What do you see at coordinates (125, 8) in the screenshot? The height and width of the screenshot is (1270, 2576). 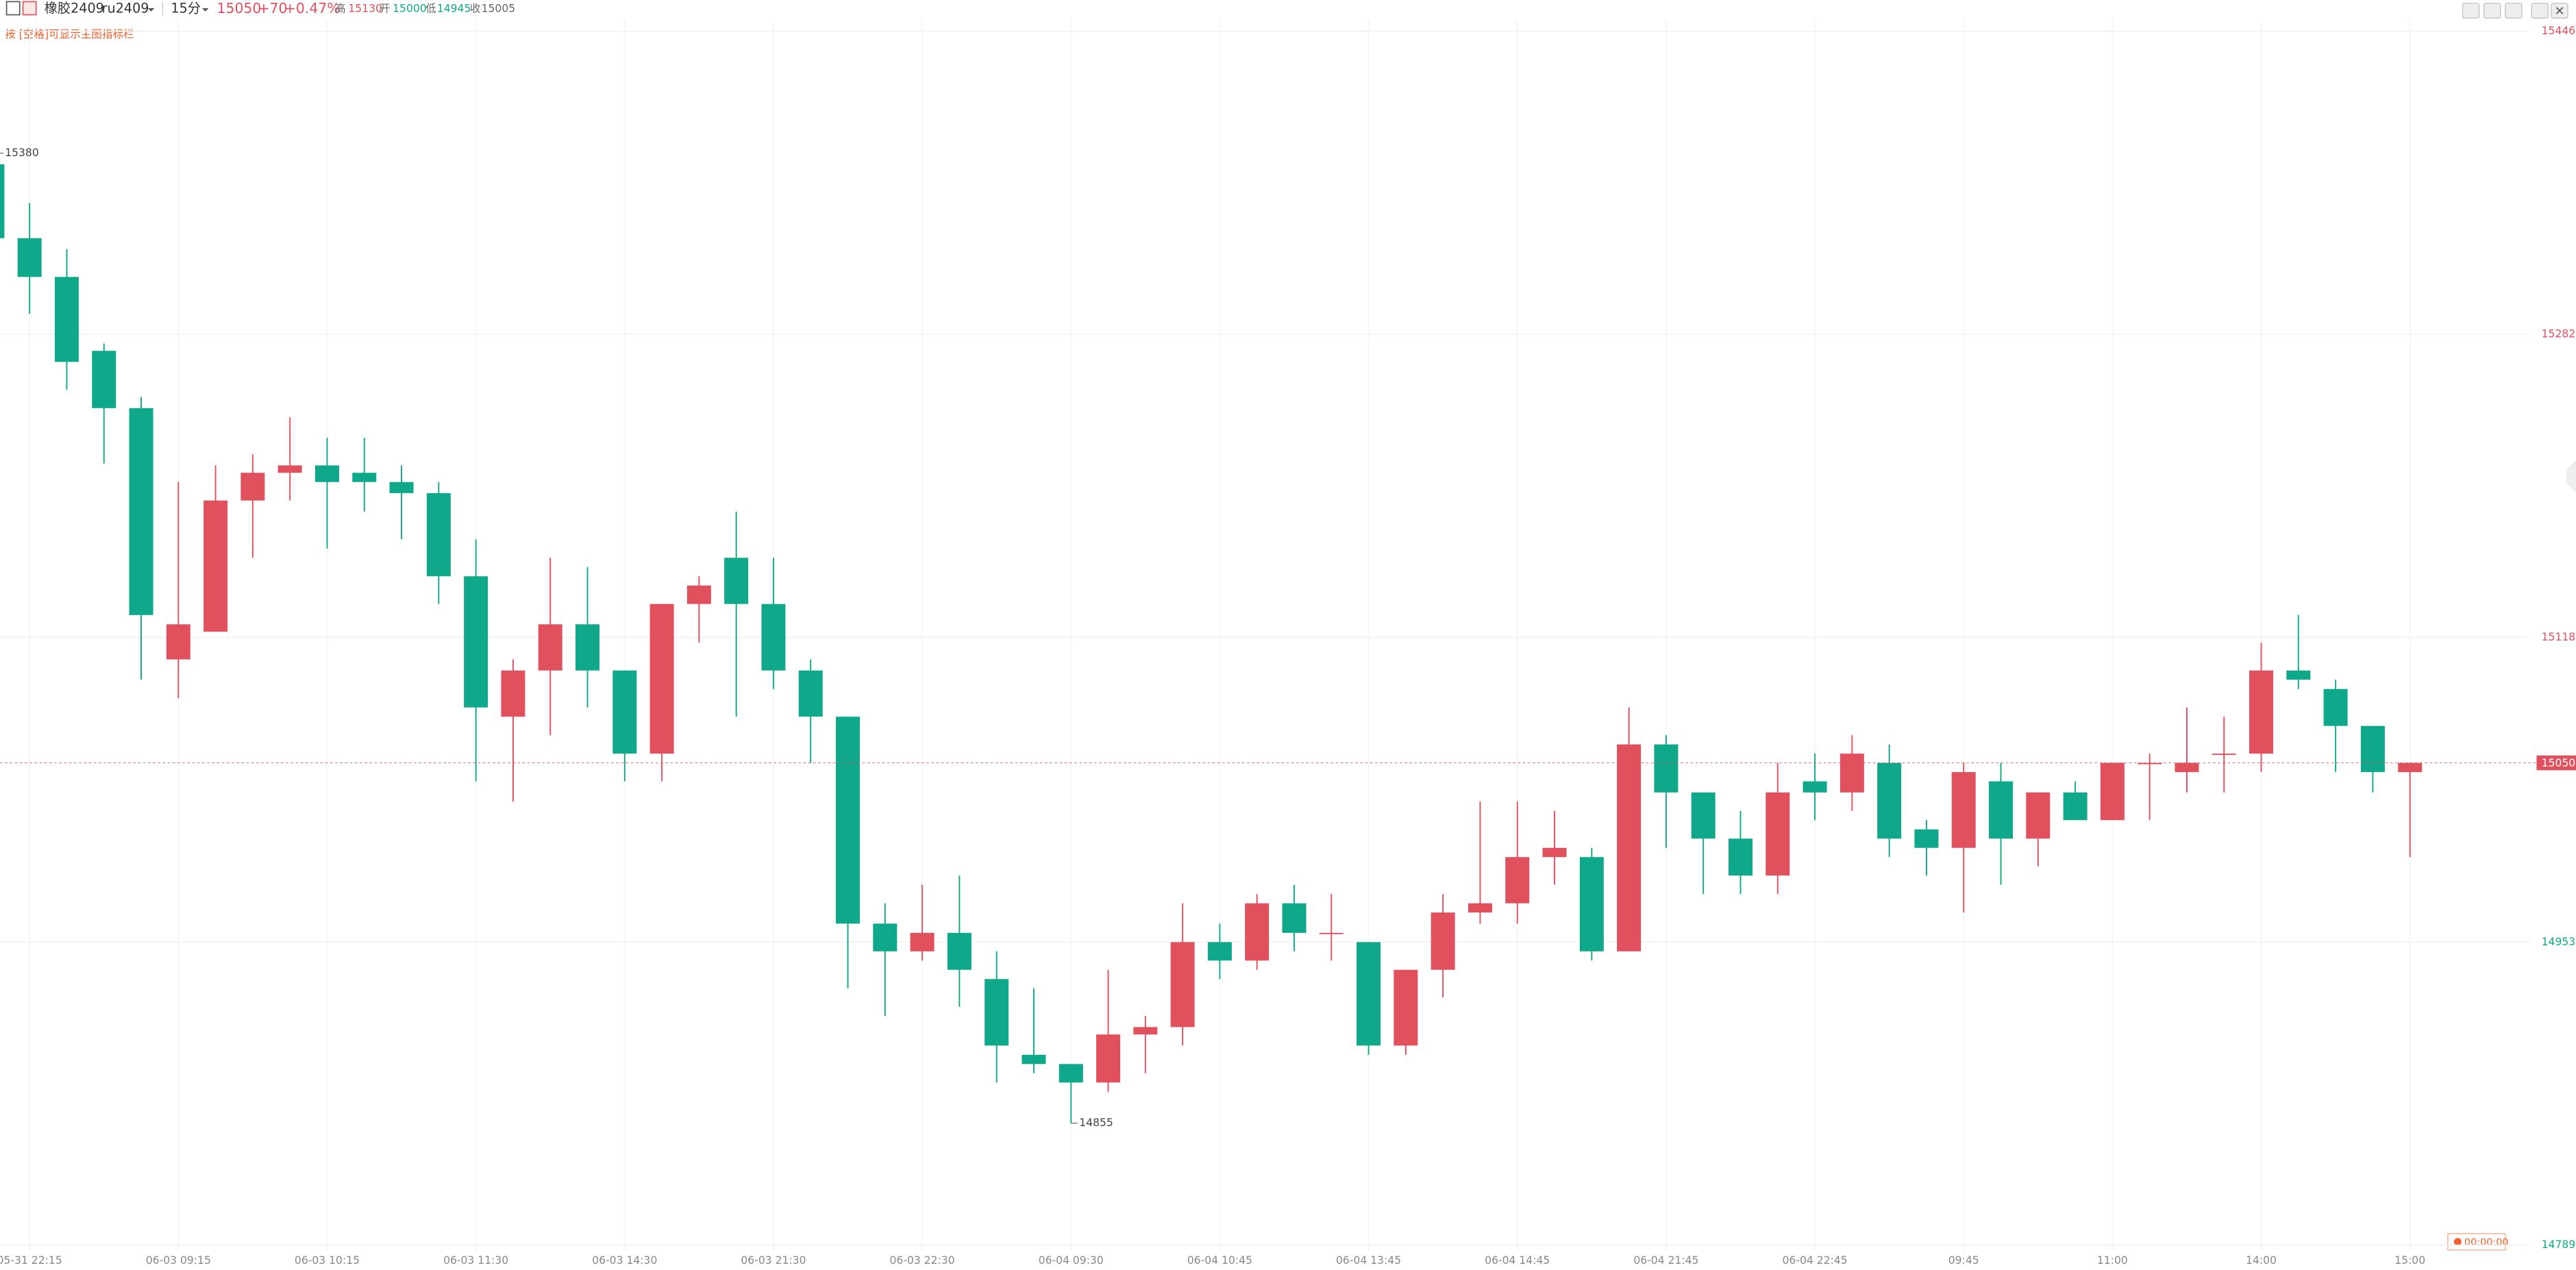 I see `symbol-code: ru2409` at bounding box center [125, 8].